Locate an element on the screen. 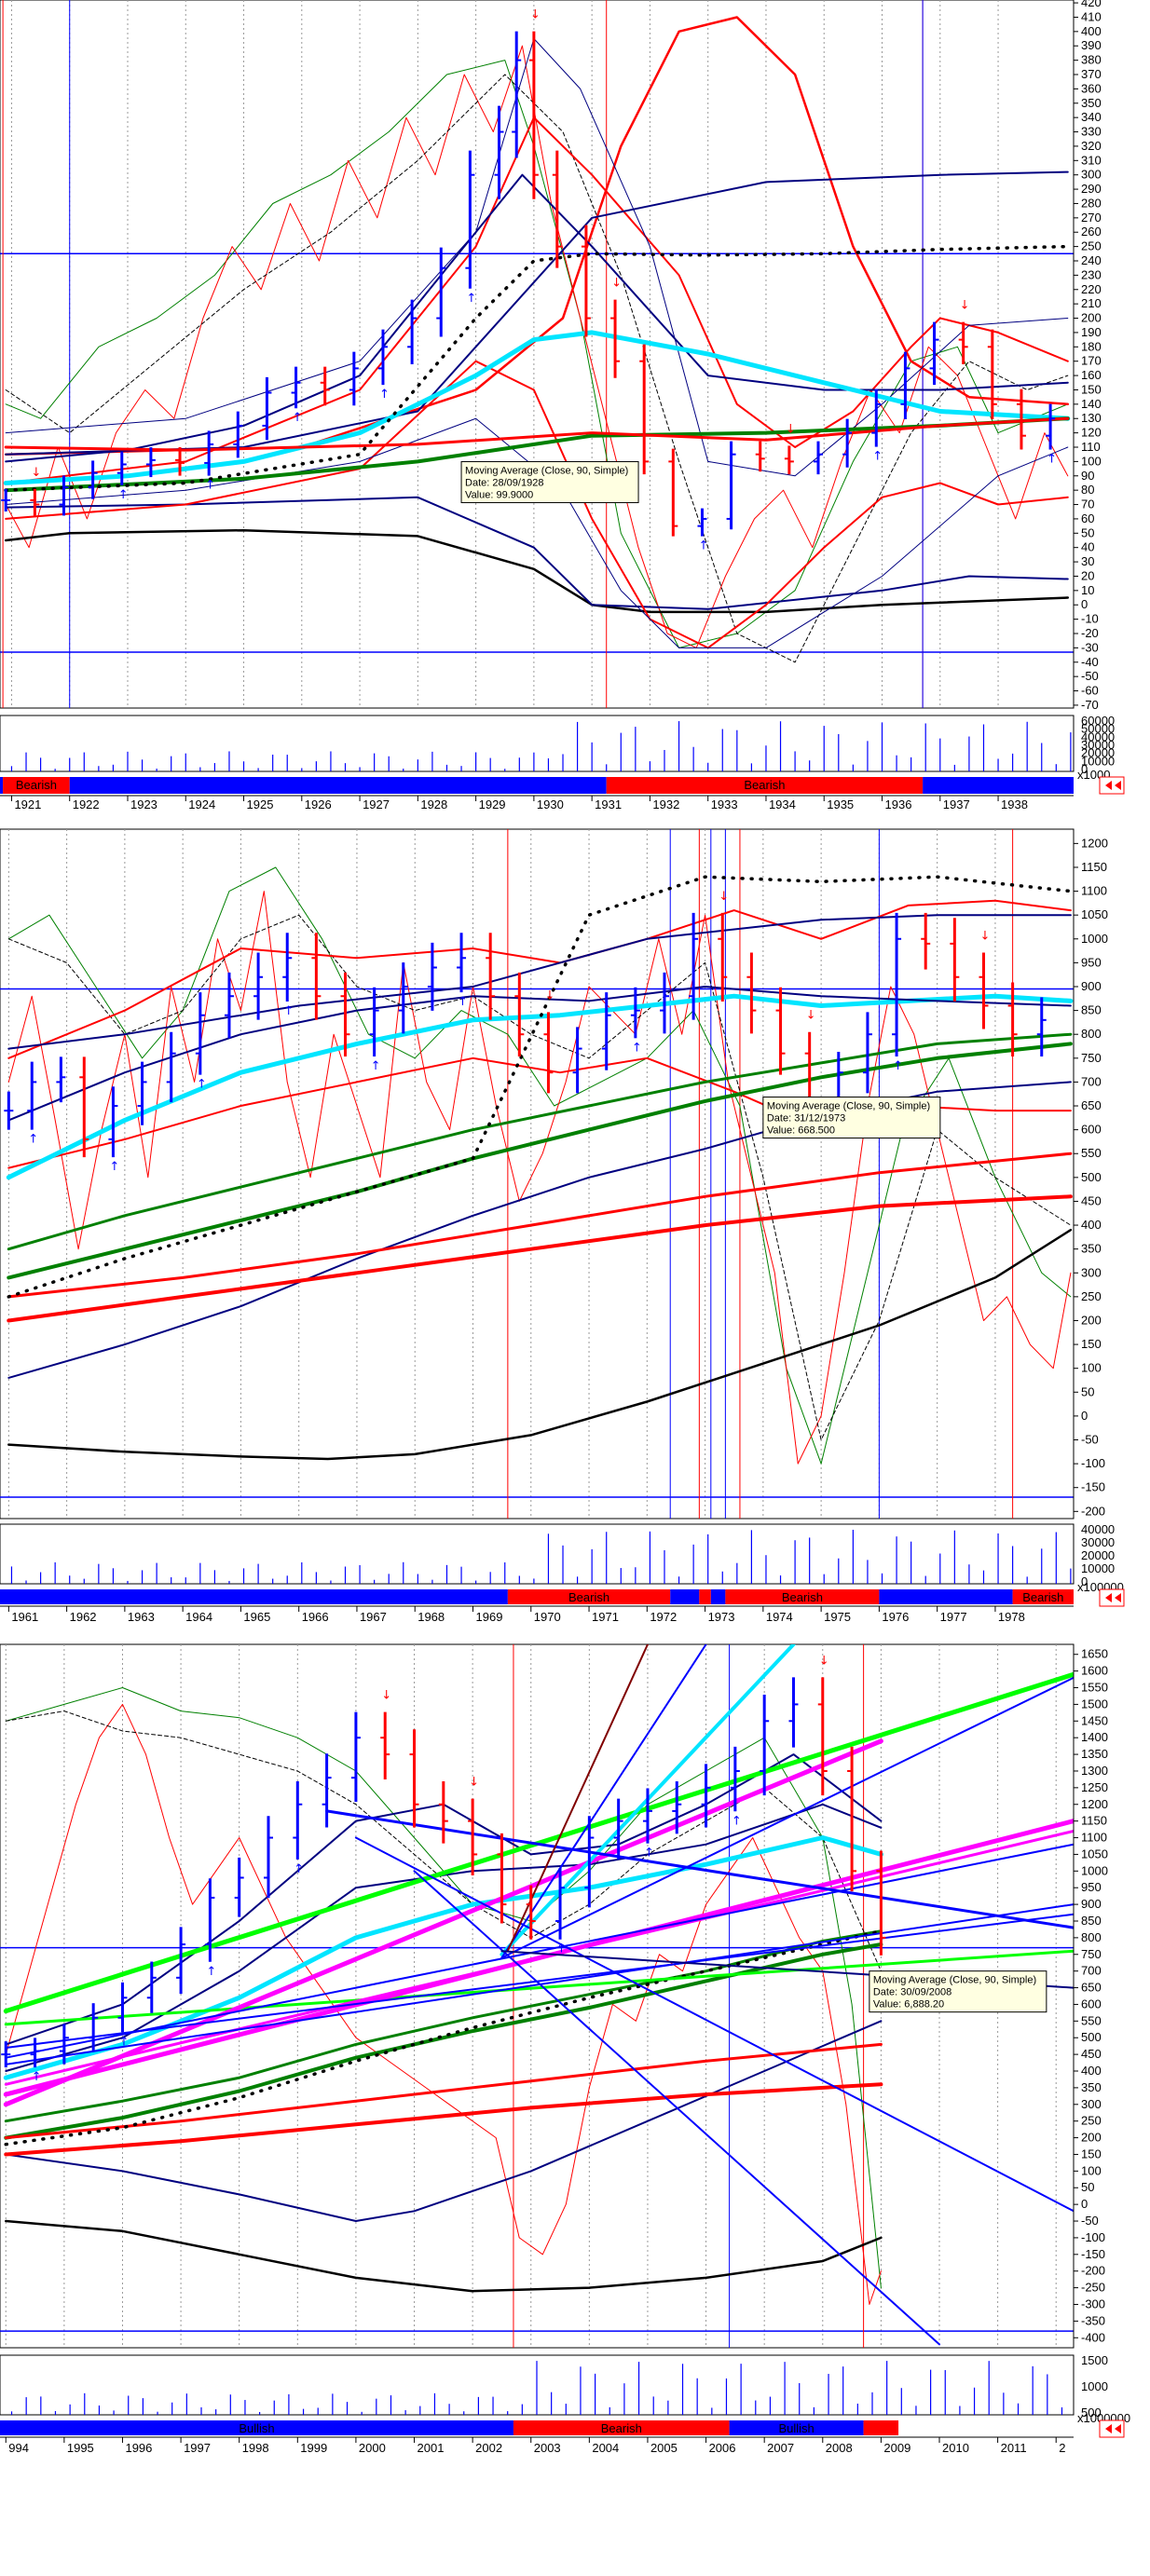 Image resolution: width=1150 pixels, height=2576 pixels. price-tick-label: 950 is located at coordinates (1091, 1887).